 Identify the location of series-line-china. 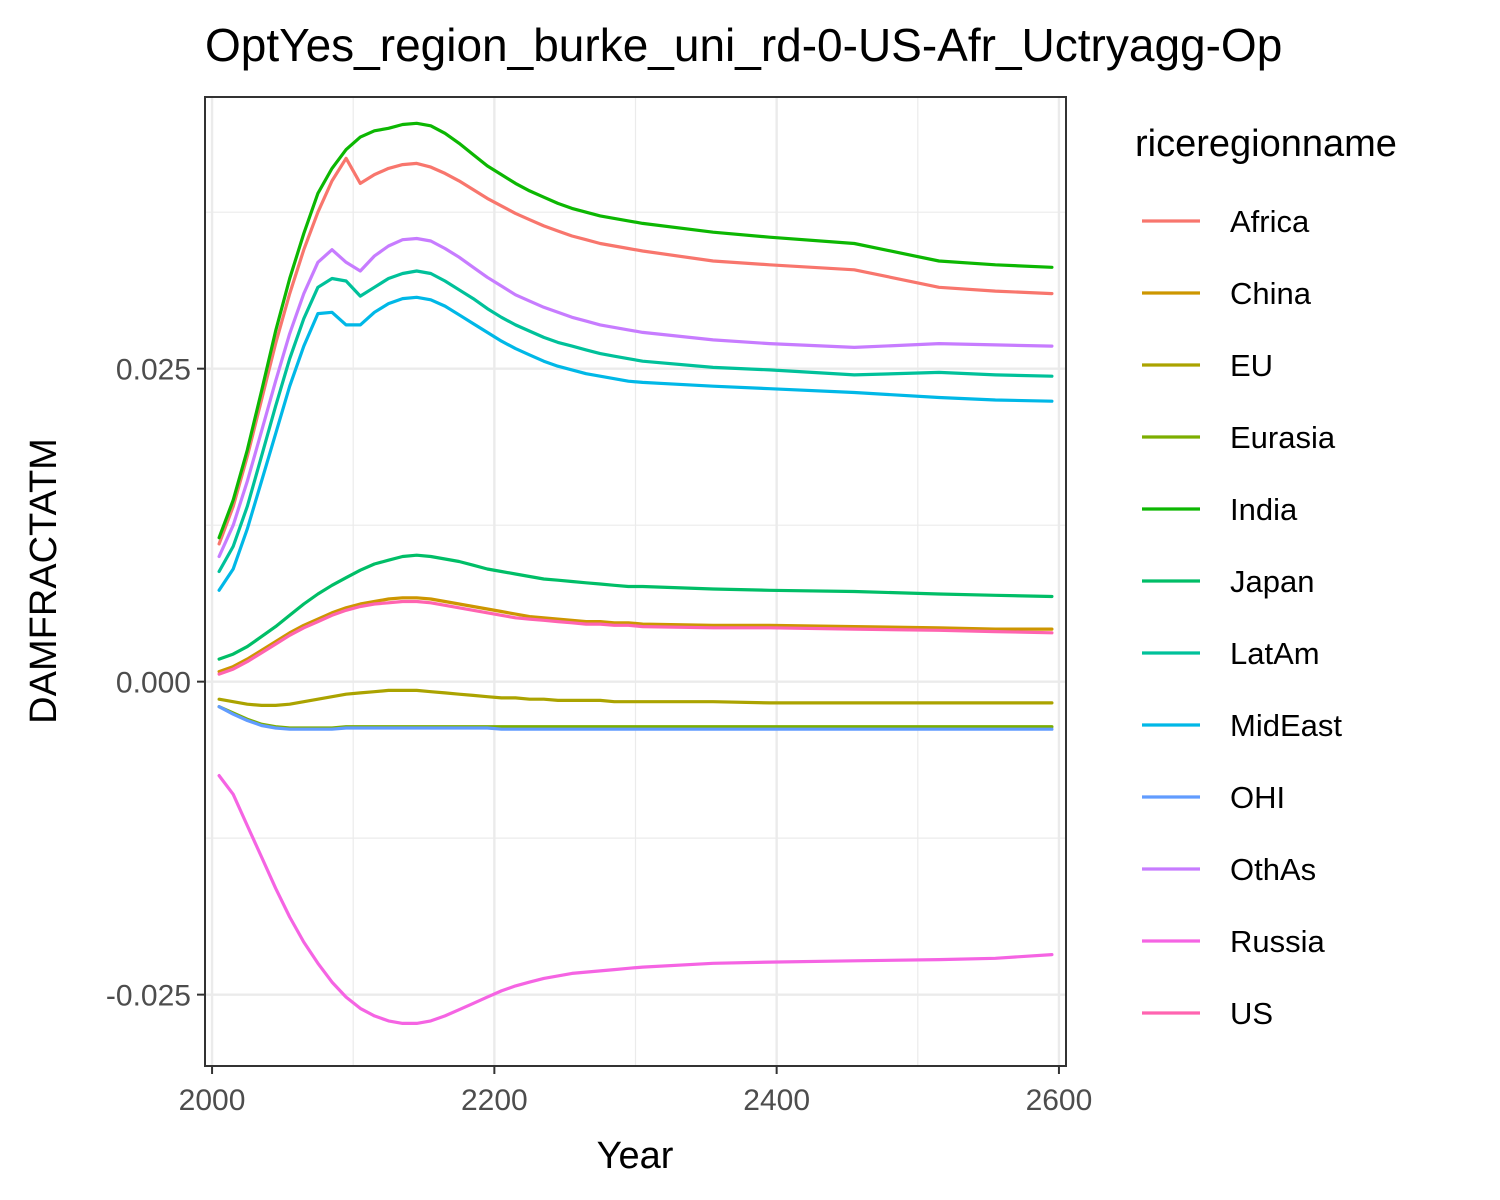
(635, 635).